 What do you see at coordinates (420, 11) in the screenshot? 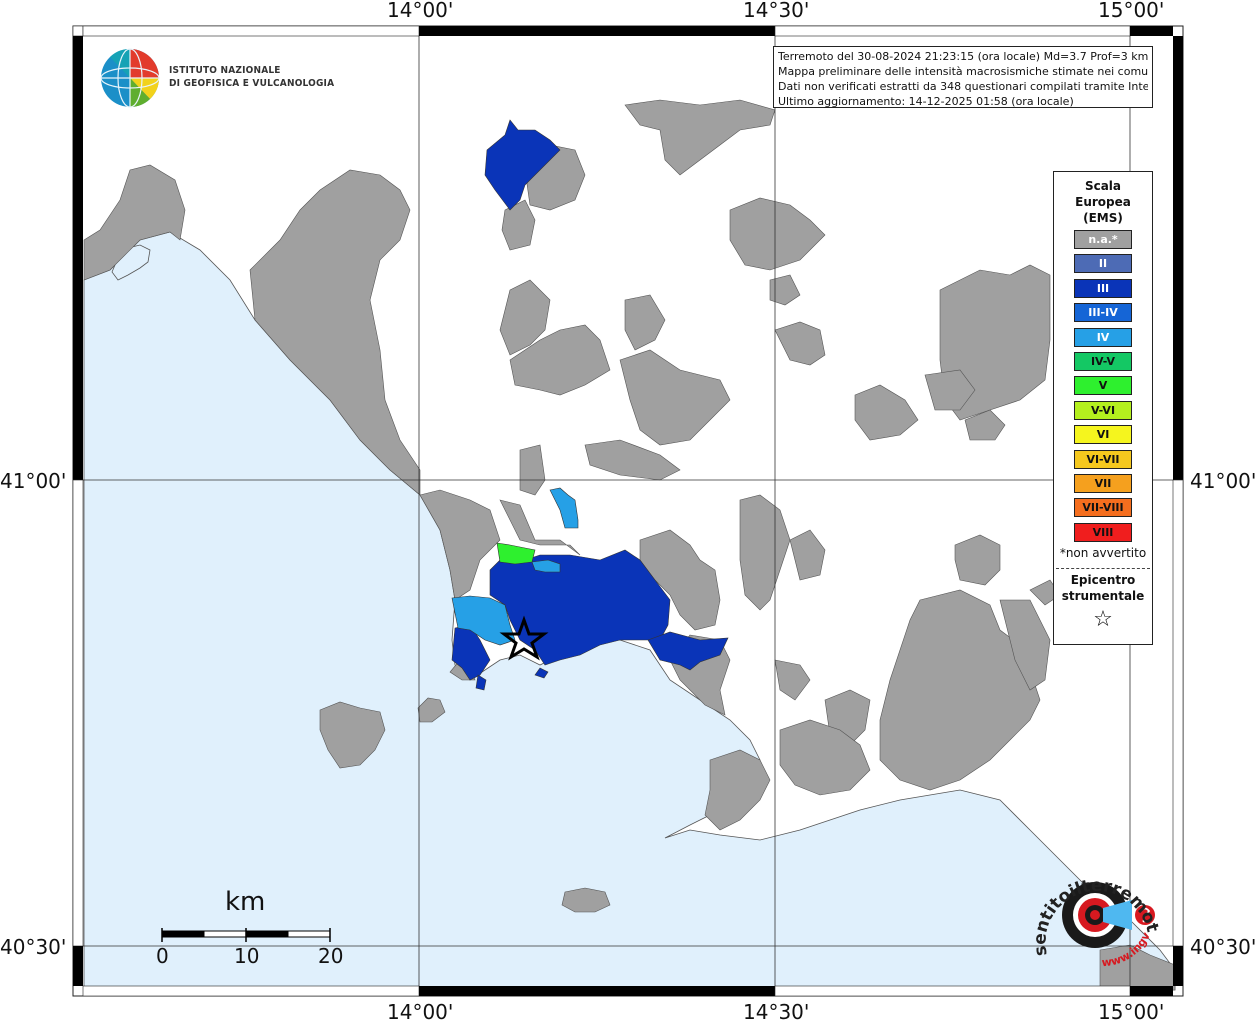
I see `lon-label-top-1: 14°00'` at bounding box center [420, 11].